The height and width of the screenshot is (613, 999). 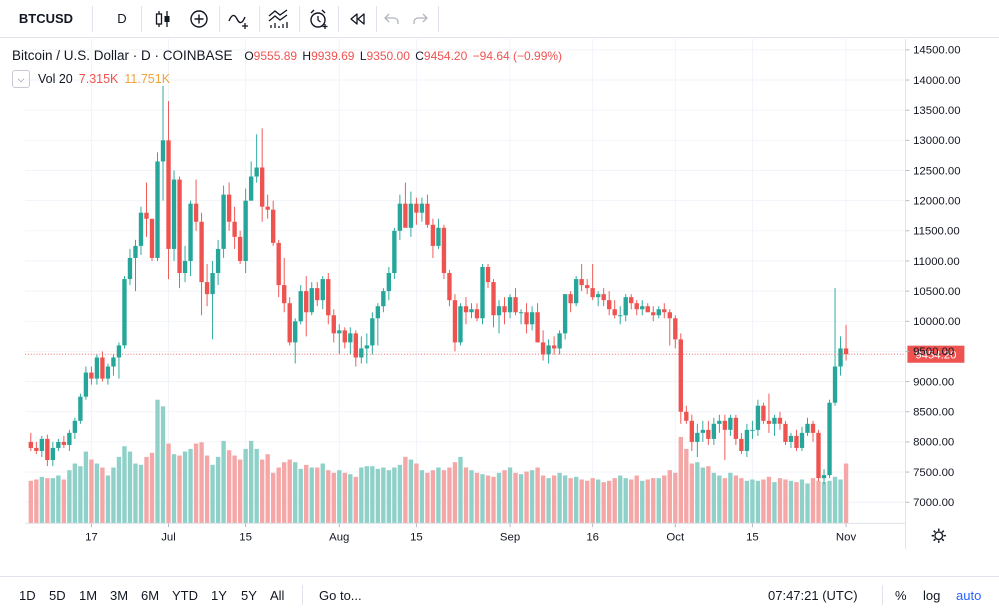 I want to click on range-ytd-button: YTD, so click(x=185, y=595).